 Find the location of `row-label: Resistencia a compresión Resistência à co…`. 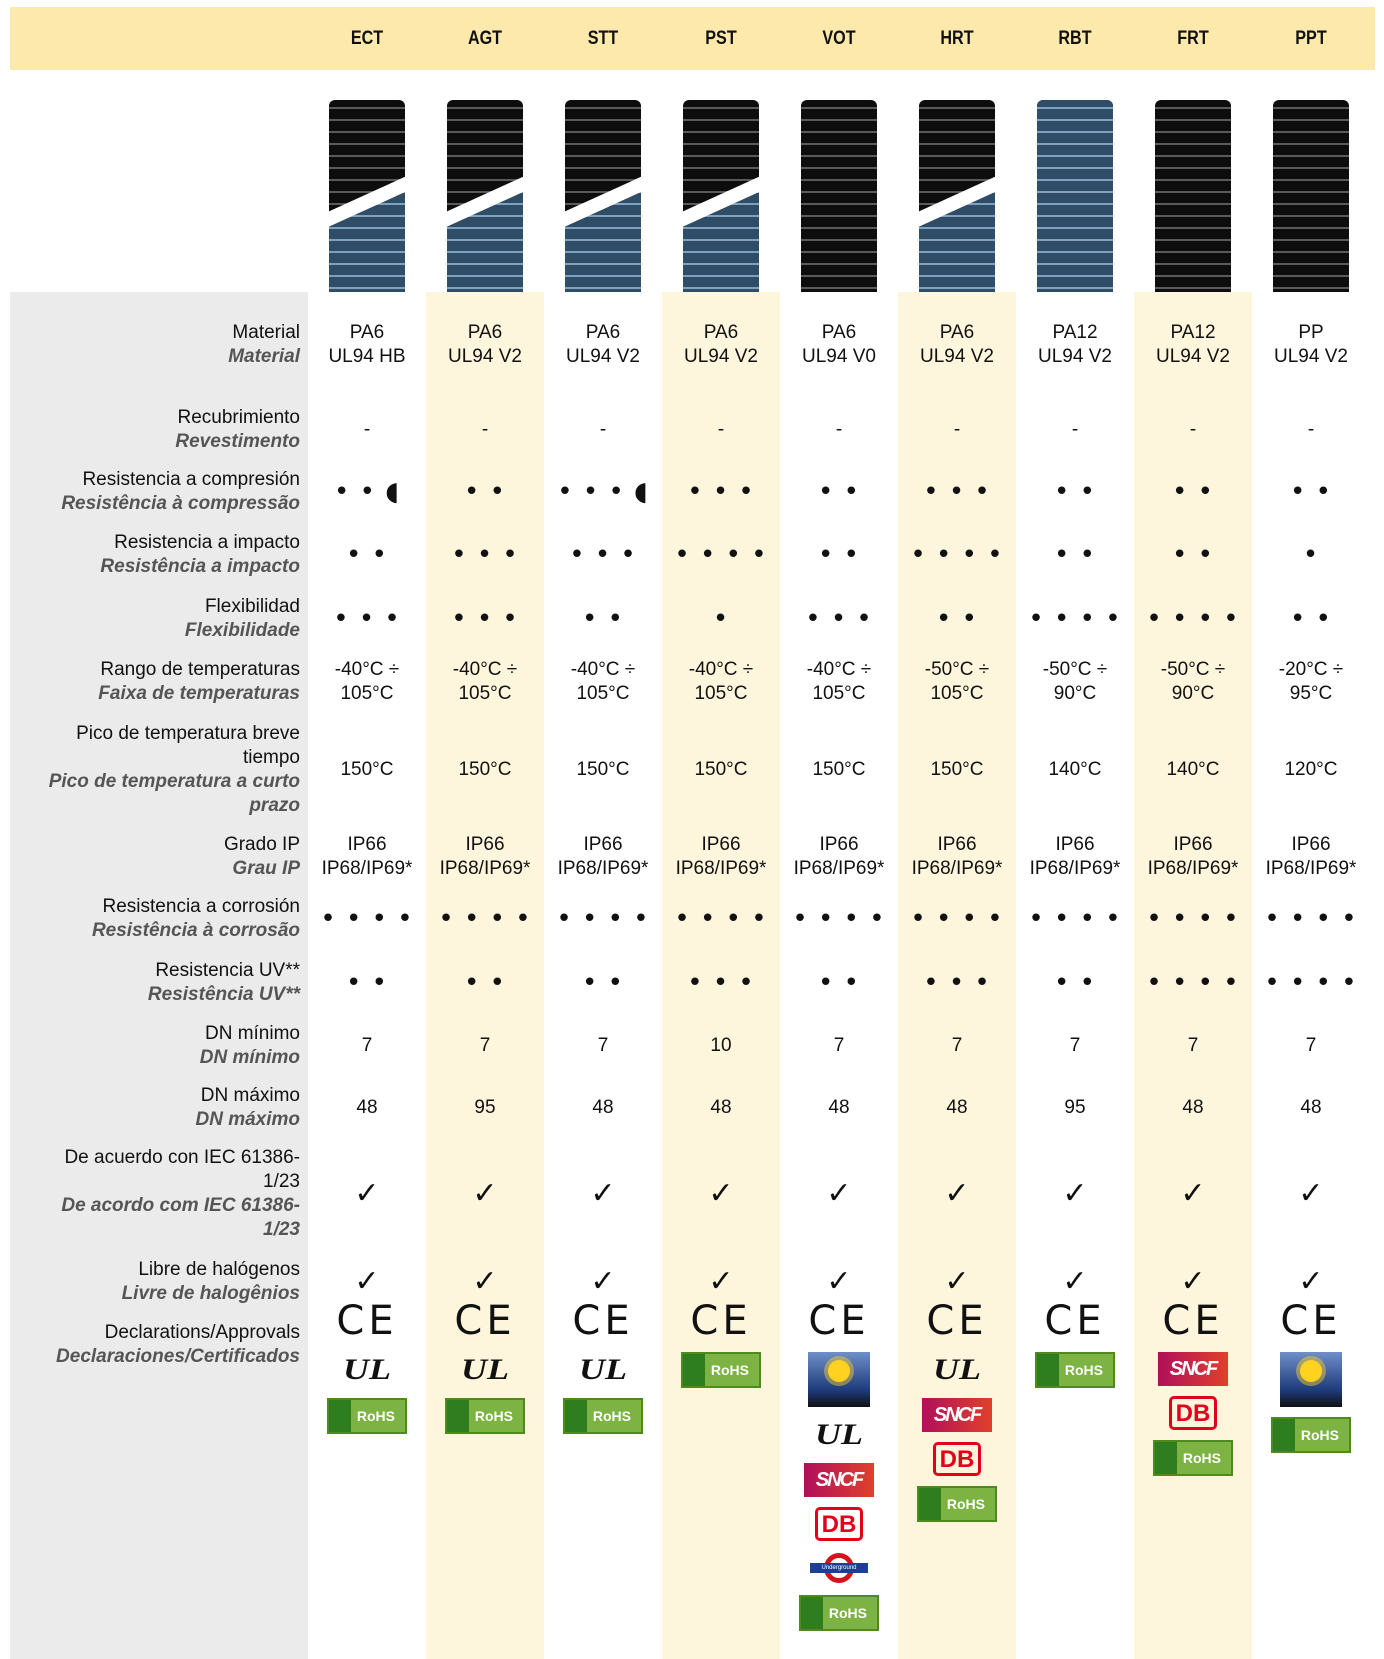

row-label: Resistencia a compresión Resistência à co… is located at coordinates (167, 492).